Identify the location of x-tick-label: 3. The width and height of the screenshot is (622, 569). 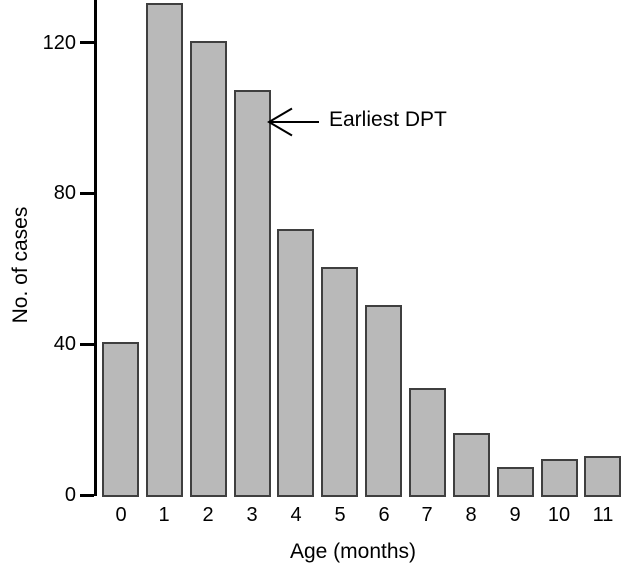
(252, 515).